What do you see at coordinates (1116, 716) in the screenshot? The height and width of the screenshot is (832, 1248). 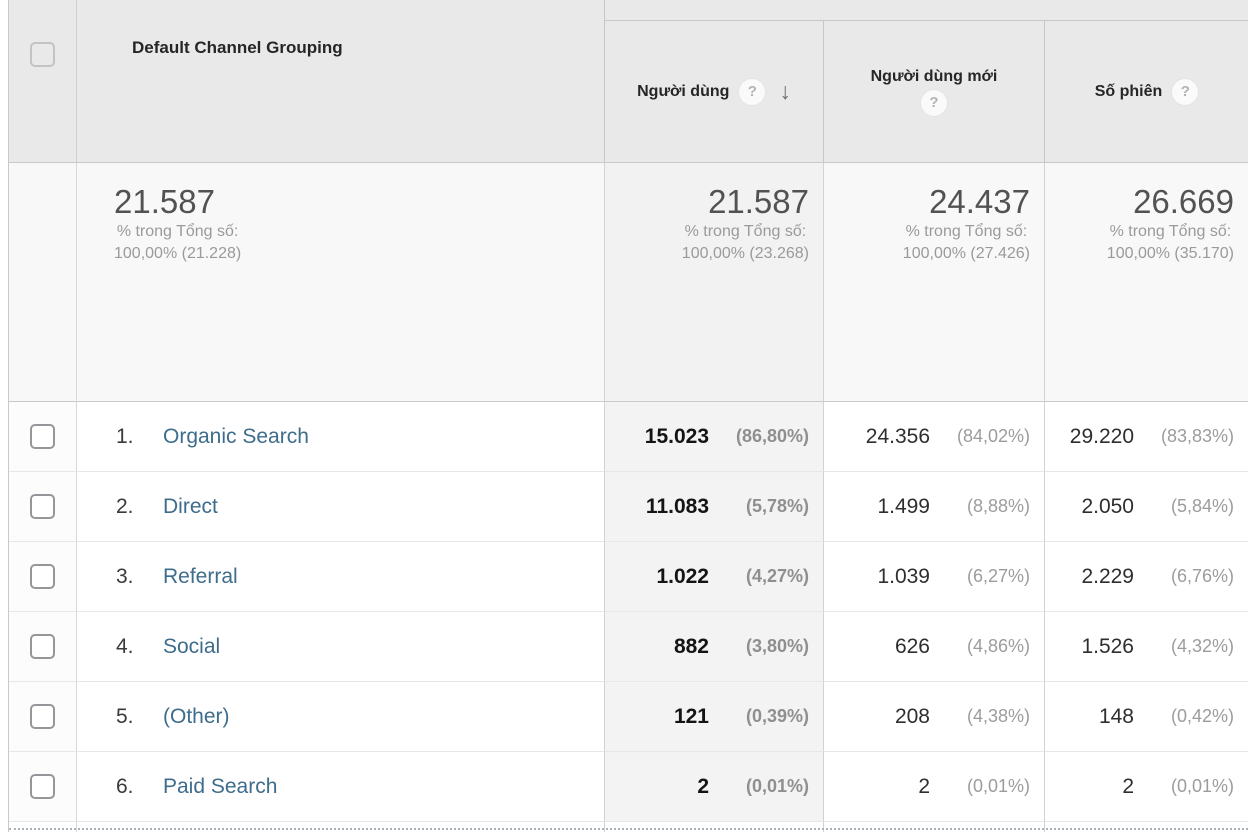 I see `sessions-value: 148` at bounding box center [1116, 716].